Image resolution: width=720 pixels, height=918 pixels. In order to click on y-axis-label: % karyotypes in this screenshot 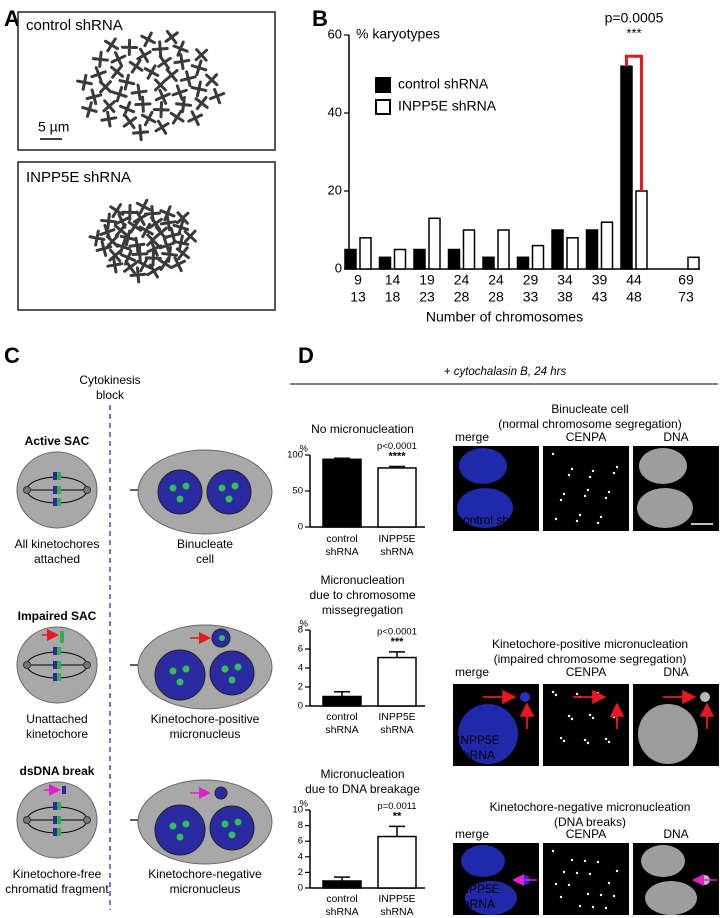, I will do `click(398, 34)`.